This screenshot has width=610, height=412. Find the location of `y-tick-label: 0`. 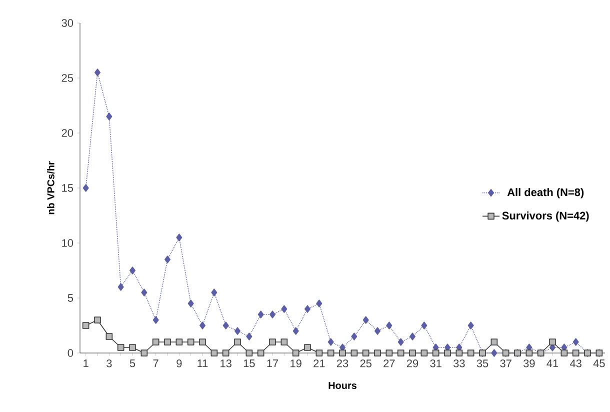

y-tick-label: 0 is located at coordinates (71, 353).